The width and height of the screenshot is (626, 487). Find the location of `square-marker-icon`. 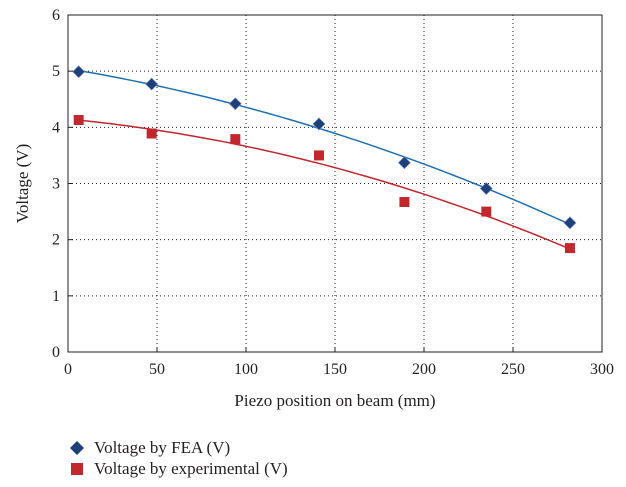

square-marker-icon is located at coordinates (77, 469).